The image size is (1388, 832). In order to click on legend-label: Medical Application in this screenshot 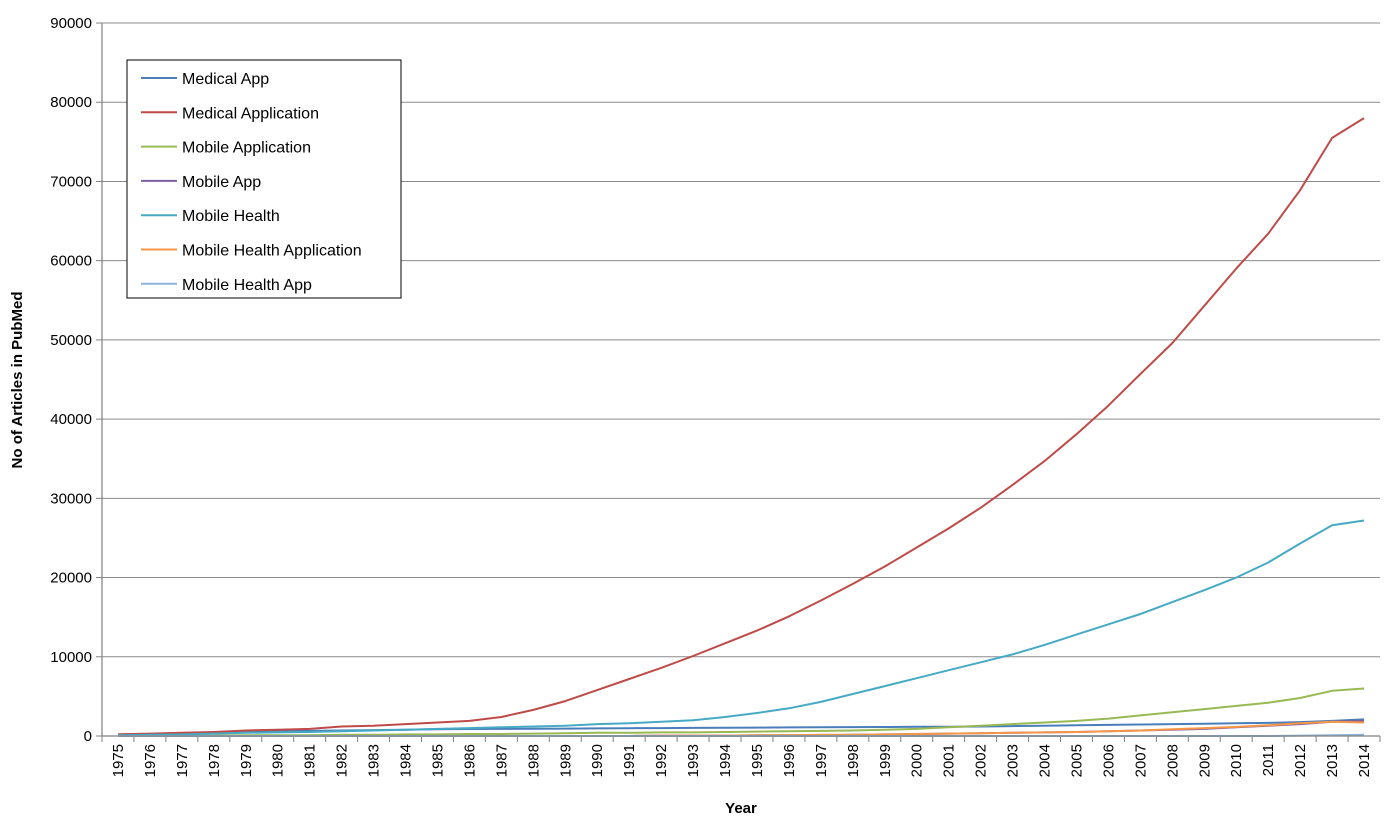, I will do `click(250, 113)`.